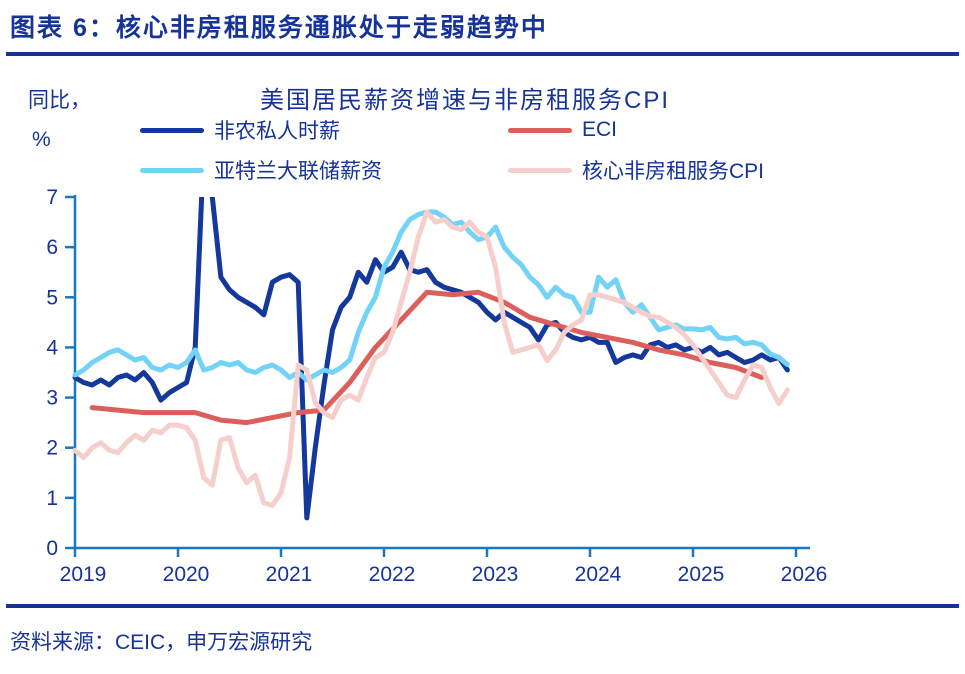  I want to click on legend-label: 非农私人时薪, so click(277, 131).